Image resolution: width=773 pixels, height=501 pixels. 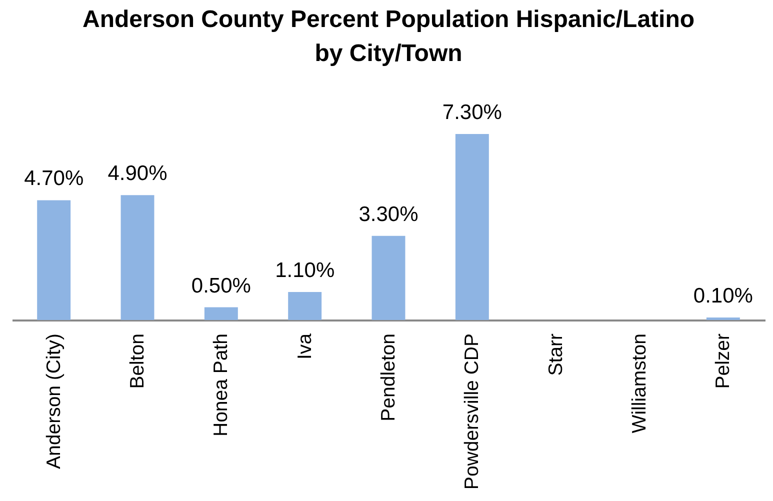 What do you see at coordinates (54, 178) in the screenshot?
I see `data-label: 4.70%` at bounding box center [54, 178].